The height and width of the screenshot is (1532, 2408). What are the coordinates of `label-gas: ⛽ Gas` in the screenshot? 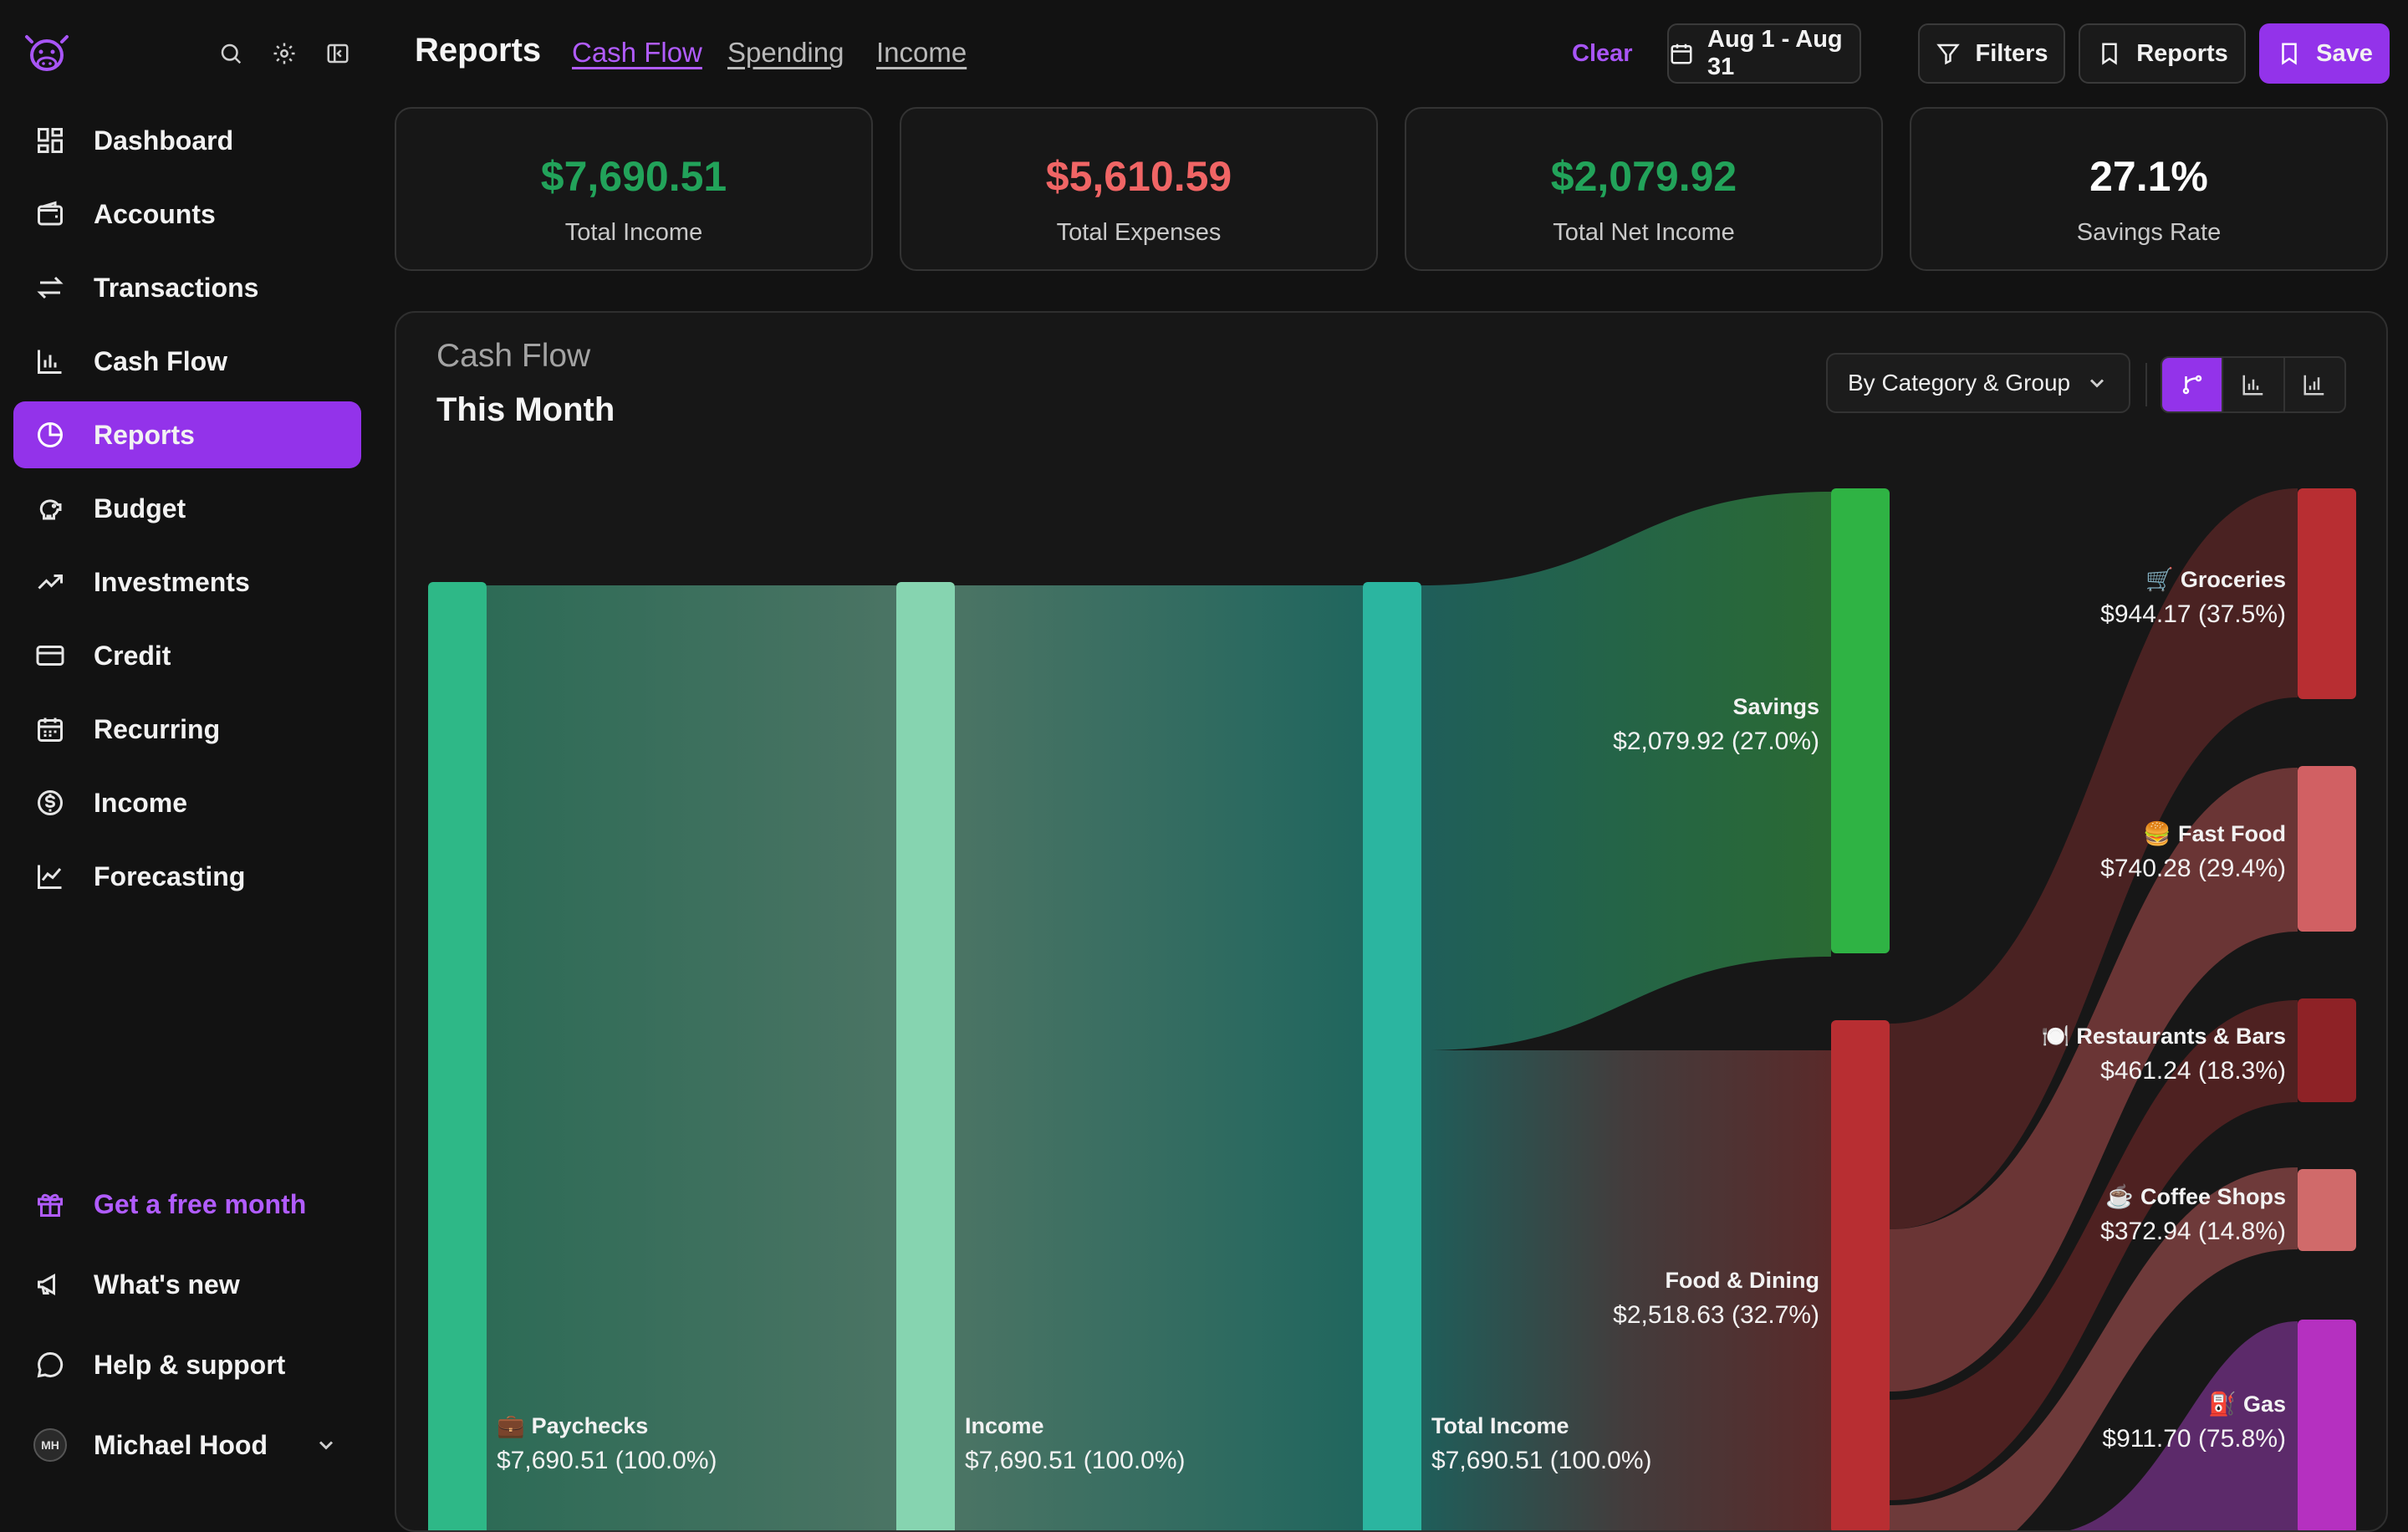 It's located at (2247, 1404).